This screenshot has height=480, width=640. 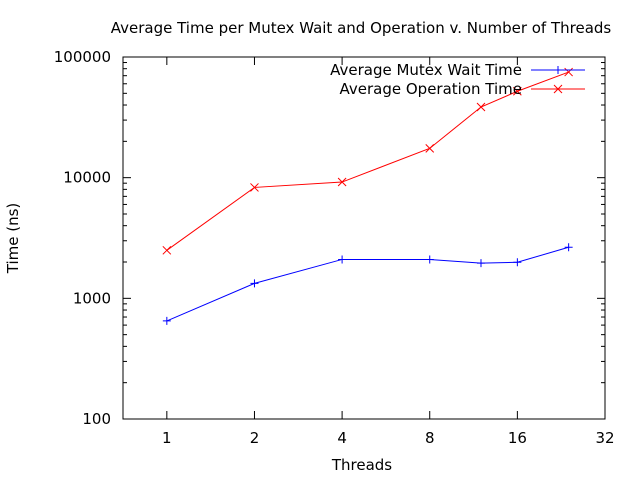 I want to click on series-mutex-wait, so click(x=367, y=284).